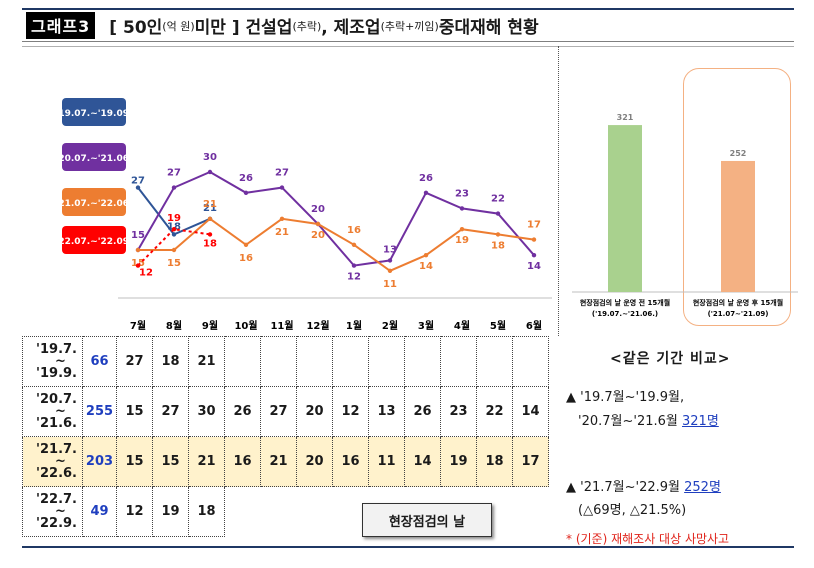 This screenshot has width=814, height=568. I want to click on month-cell: 19, so click(458, 461).